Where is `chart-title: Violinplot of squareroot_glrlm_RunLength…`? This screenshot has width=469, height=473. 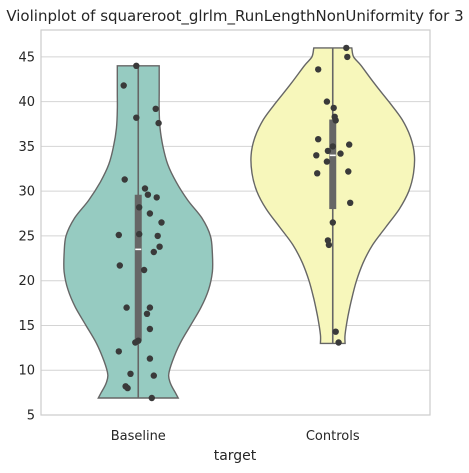
chart-title: Violinplot of squareroot_glrlm_RunLength… is located at coordinates (234, 16).